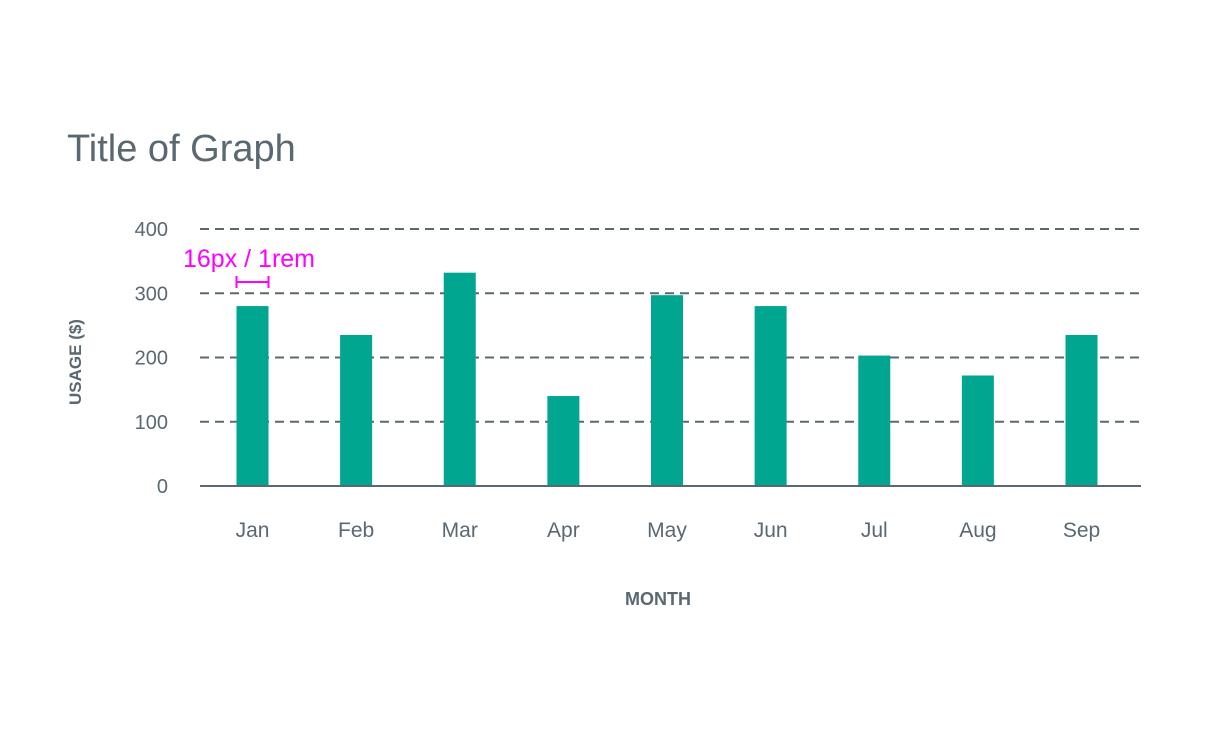  I want to click on bar-jun, so click(770, 396).